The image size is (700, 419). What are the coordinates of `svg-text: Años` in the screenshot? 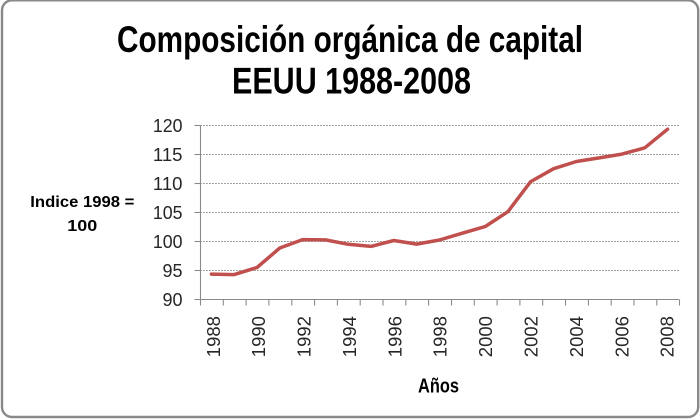 It's located at (438, 387).